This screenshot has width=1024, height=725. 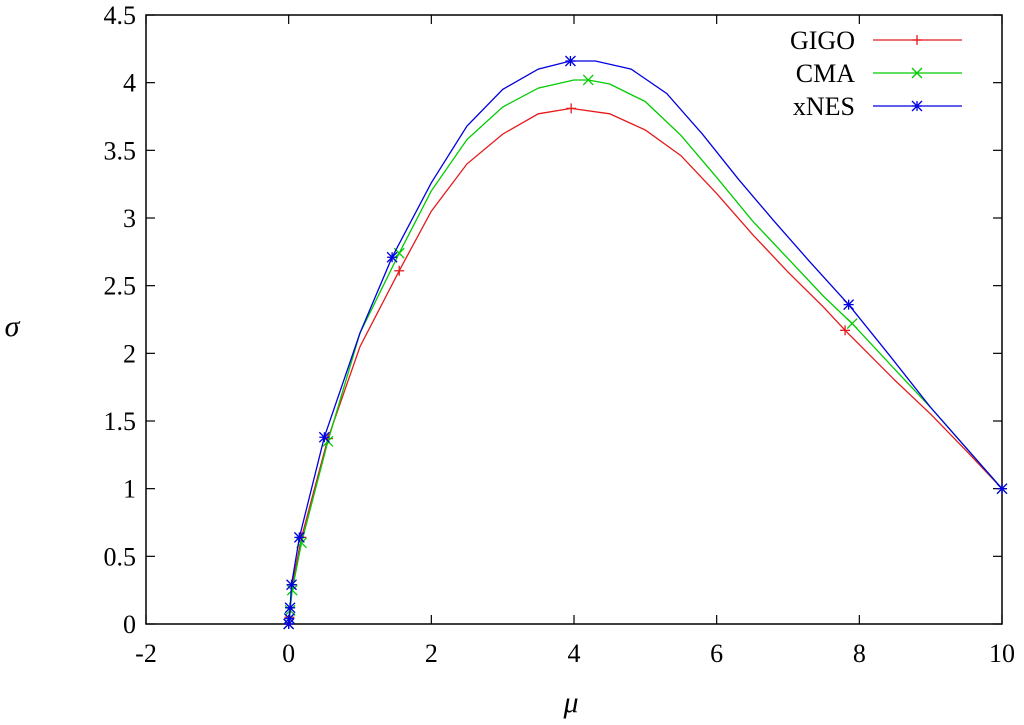 What do you see at coordinates (146, 653) in the screenshot?
I see `x-tick-label: -2` at bounding box center [146, 653].